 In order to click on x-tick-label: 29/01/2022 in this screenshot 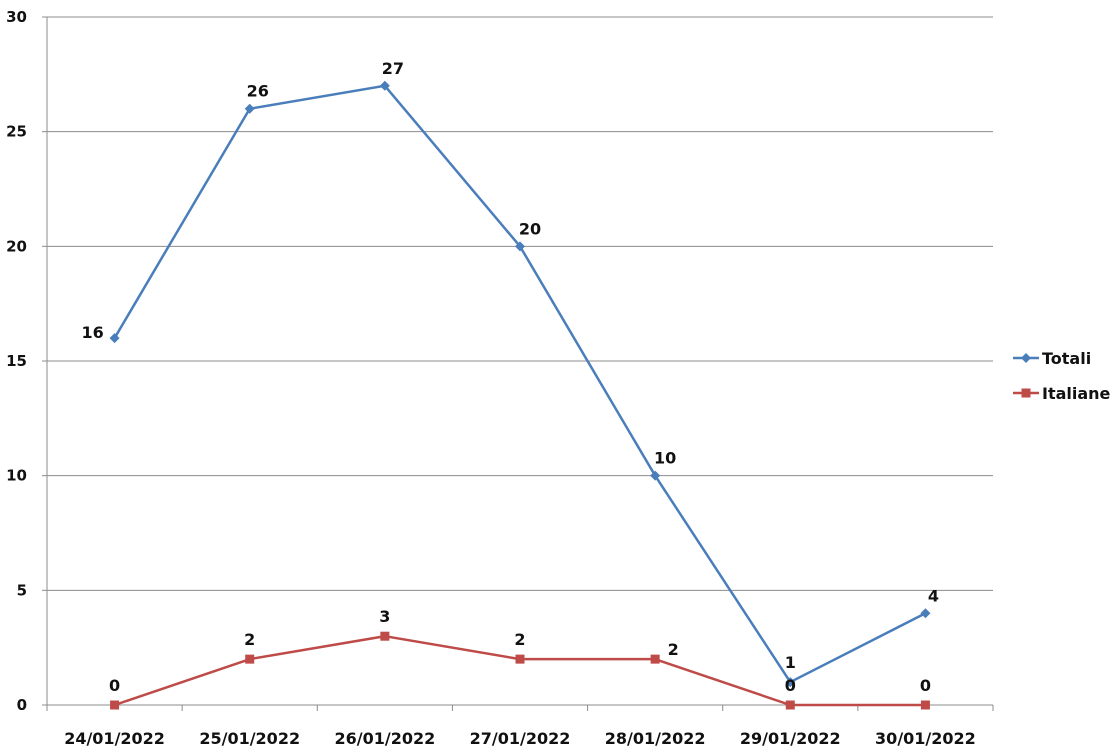, I will do `click(790, 738)`.